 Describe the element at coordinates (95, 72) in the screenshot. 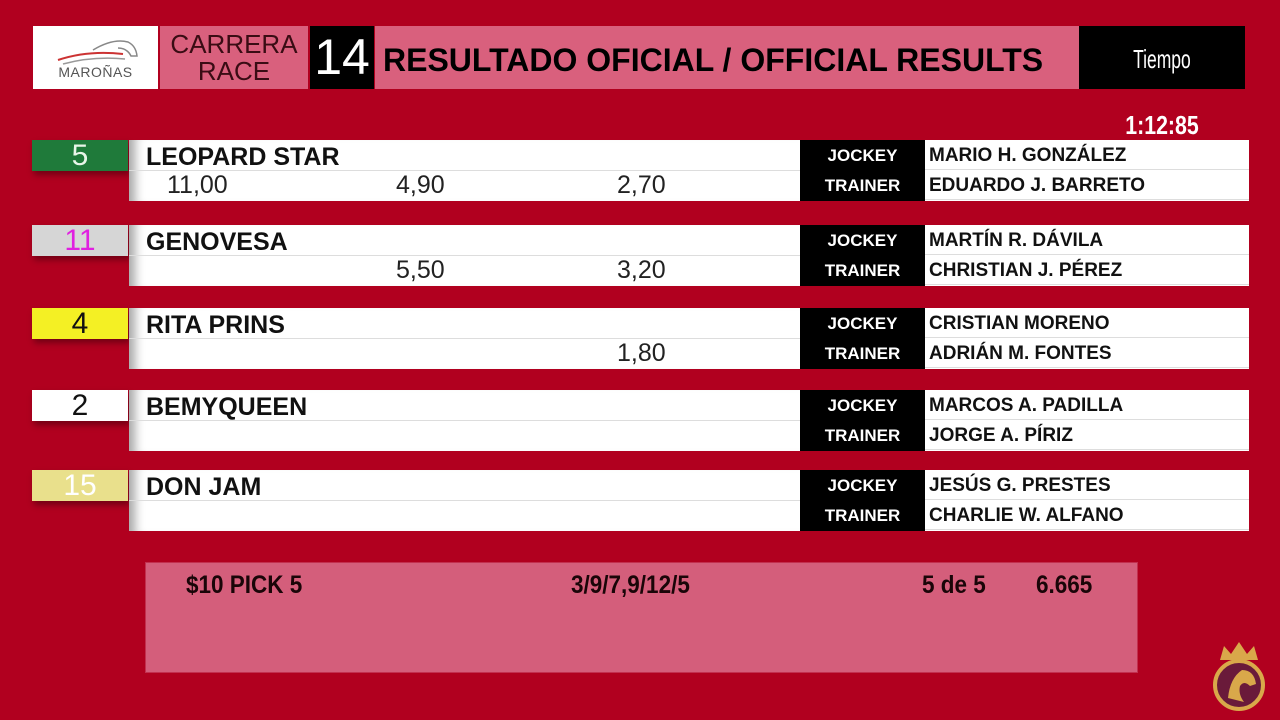

I see `logo-text: MAROÑAS` at that location.